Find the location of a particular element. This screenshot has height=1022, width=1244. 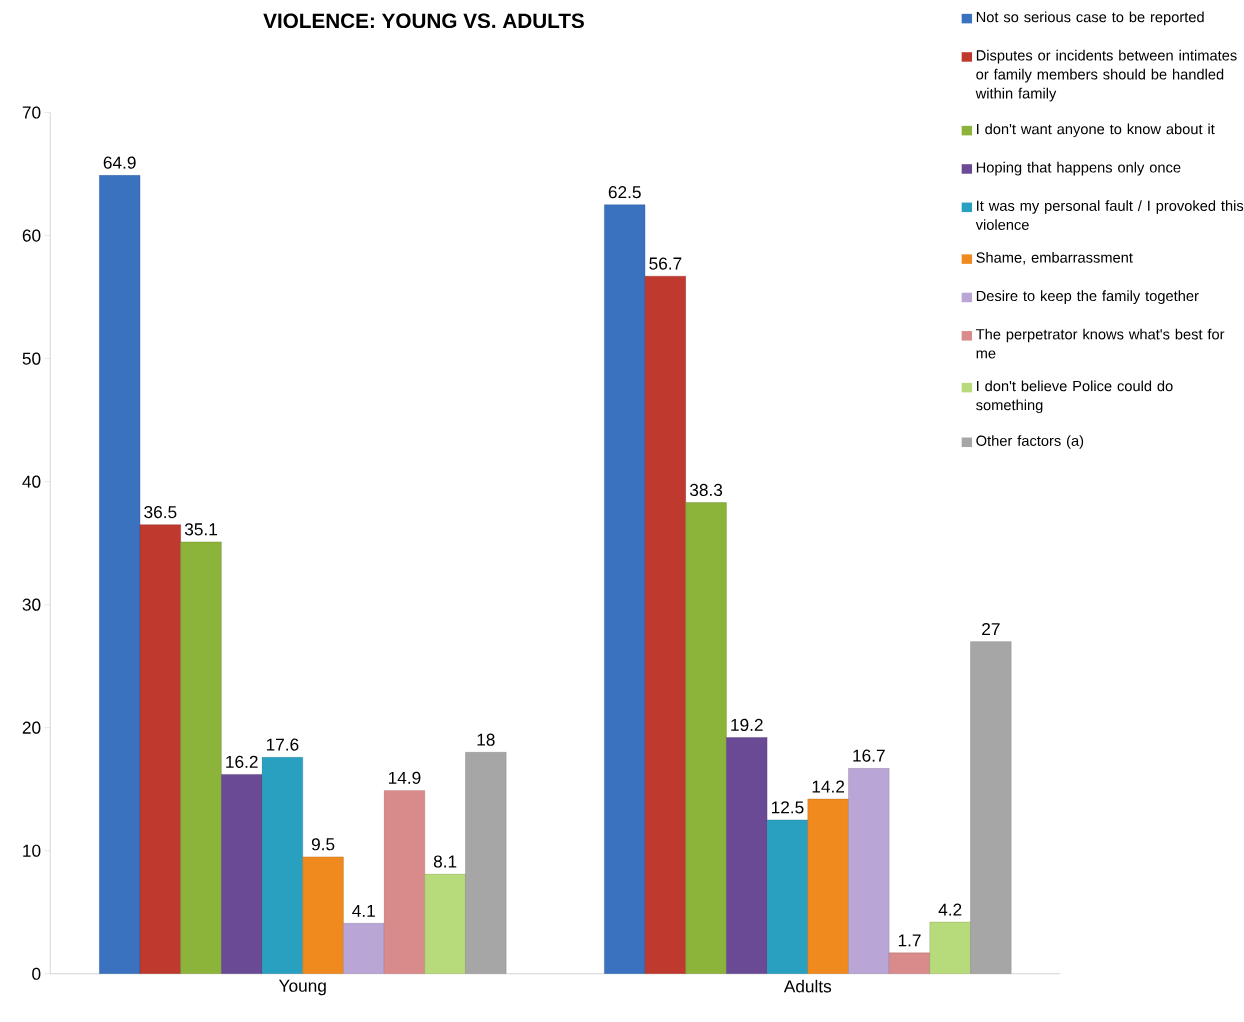

data-label: 4.2 is located at coordinates (950, 909).